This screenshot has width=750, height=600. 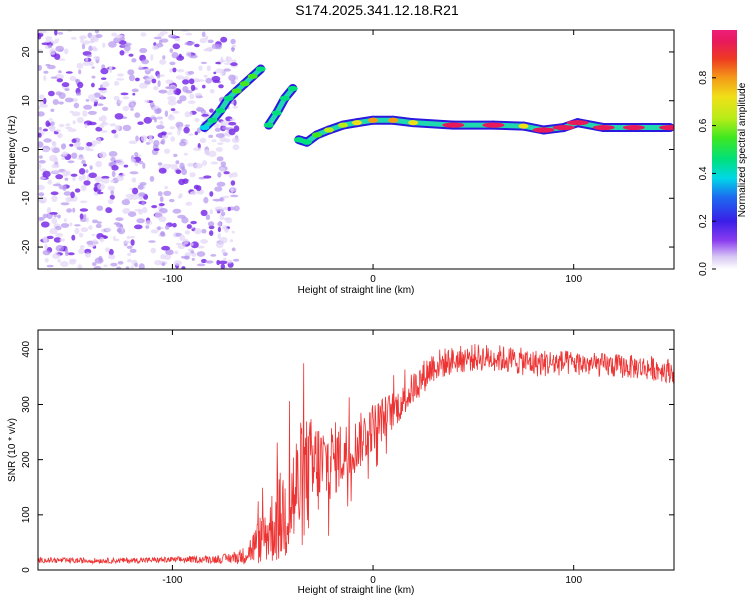 What do you see at coordinates (172, 580) in the screenshot?
I see `x-tick-label: -100` at bounding box center [172, 580].